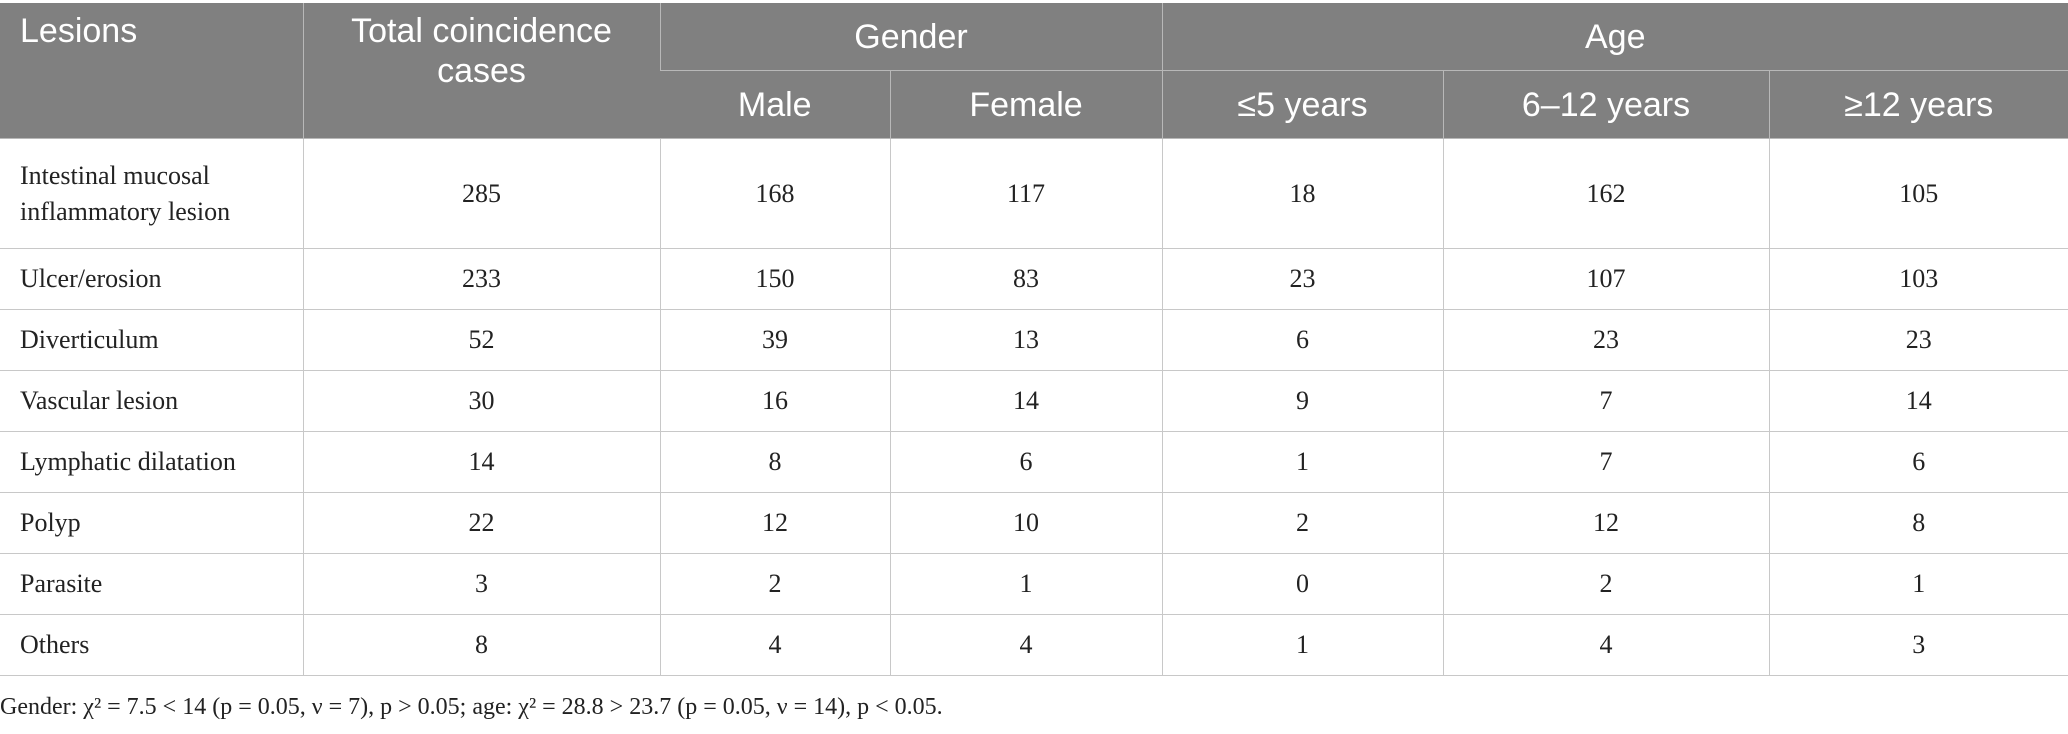 This screenshot has width=2068, height=734. What do you see at coordinates (151, 340) in the screenshot?
I see `lesion-cell: Diverticulum` at bounding box center [151, 340].